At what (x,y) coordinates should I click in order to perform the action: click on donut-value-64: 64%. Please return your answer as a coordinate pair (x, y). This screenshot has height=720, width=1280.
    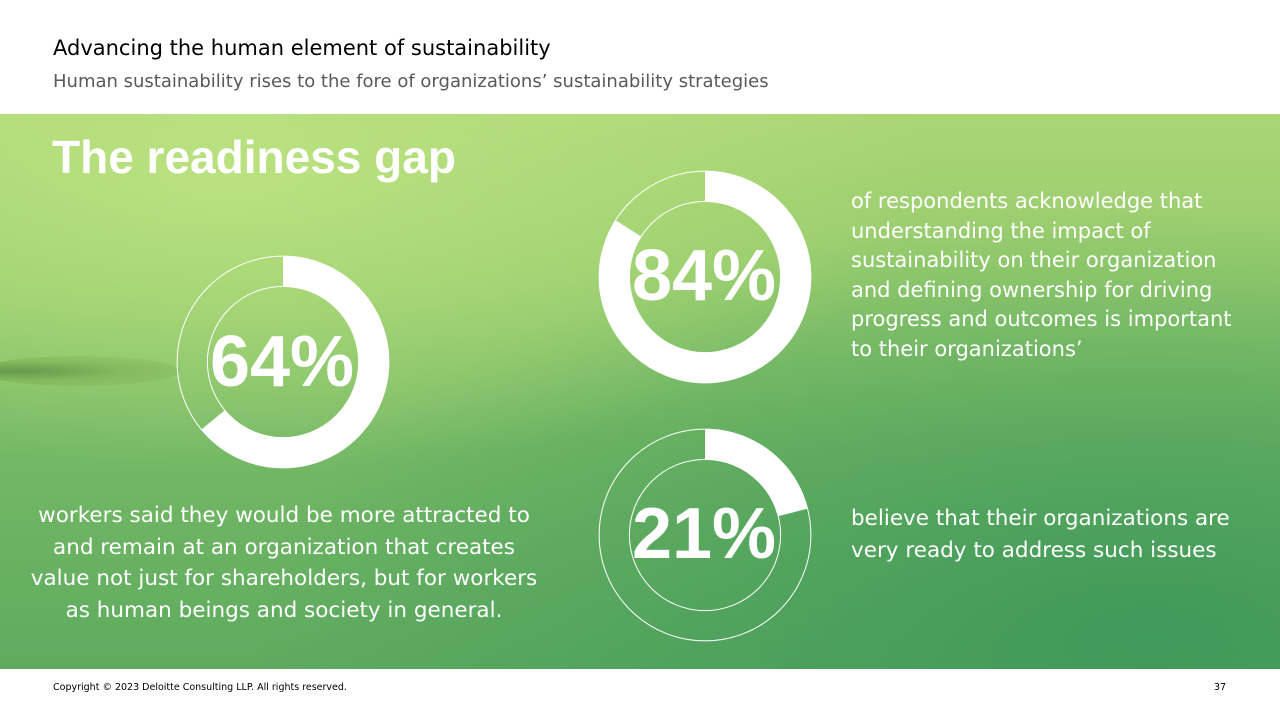
    Looking at the image, I should click on (282, 362).